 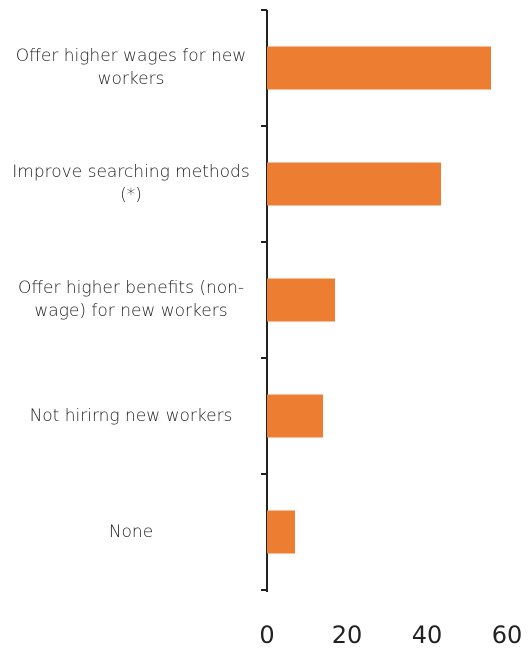 I want to click on x-tick-label: 60, so click(x=507, y=634).